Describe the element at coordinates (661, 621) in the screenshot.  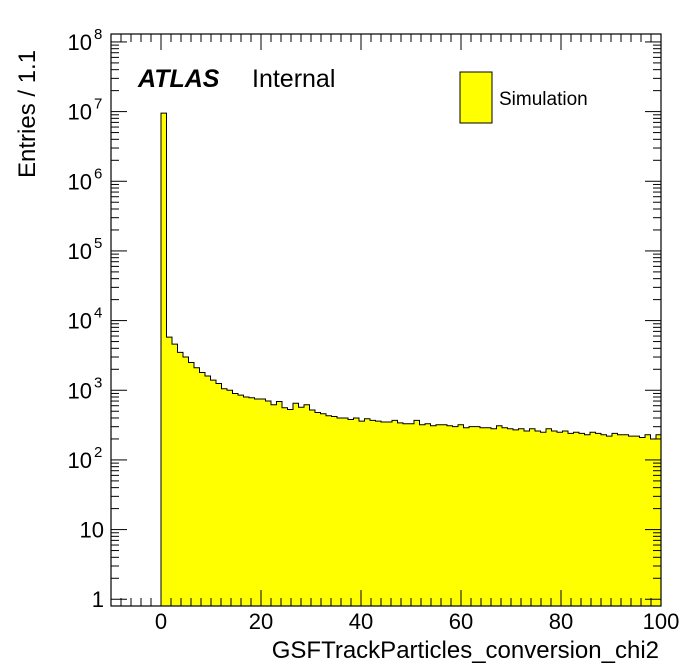
I see `x-tick-label: 100` at that location.